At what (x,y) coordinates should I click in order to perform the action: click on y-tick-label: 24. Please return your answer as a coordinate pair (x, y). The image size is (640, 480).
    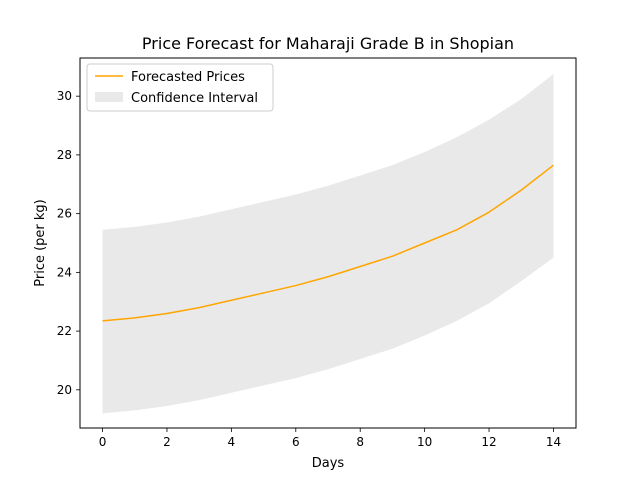
    Looking at the image, I should click on (64, 272).